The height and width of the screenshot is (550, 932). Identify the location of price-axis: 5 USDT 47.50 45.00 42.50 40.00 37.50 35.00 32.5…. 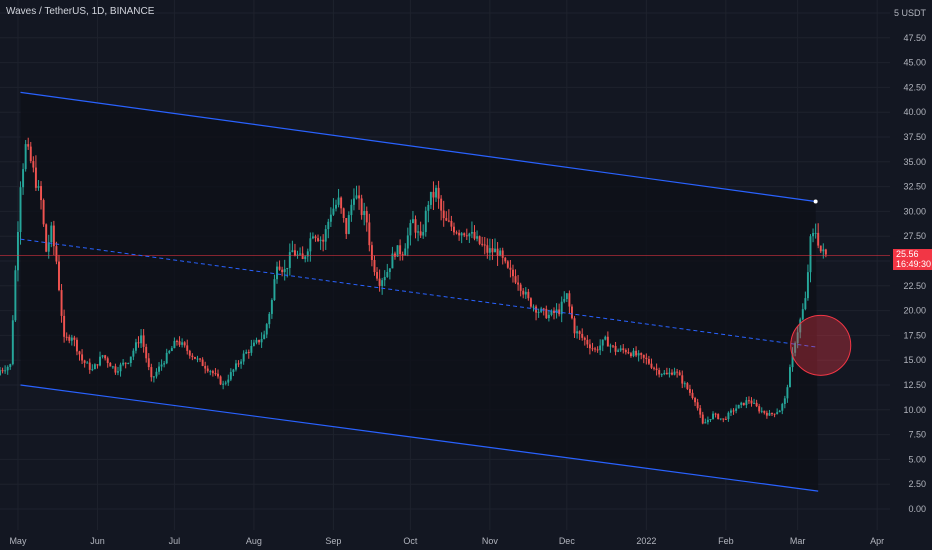
(910, 261).